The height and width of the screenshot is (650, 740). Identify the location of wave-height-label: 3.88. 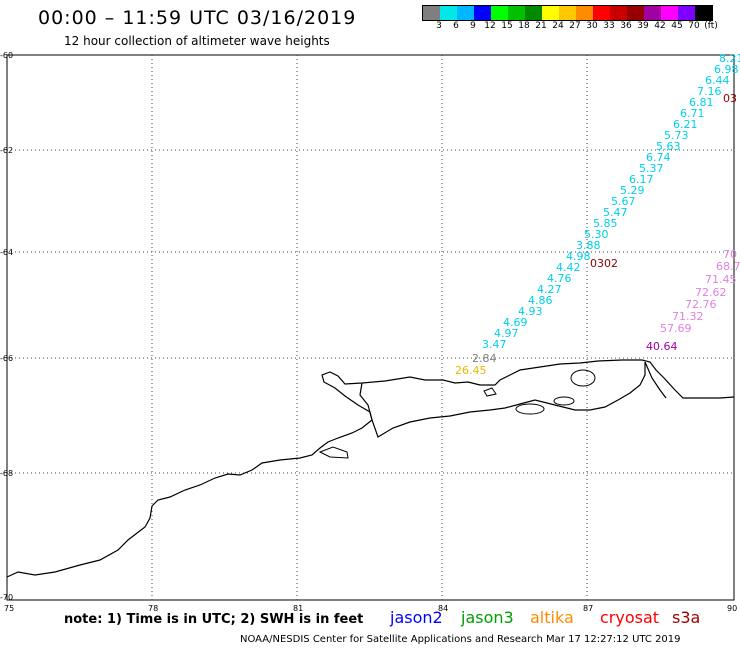
(588, 245).